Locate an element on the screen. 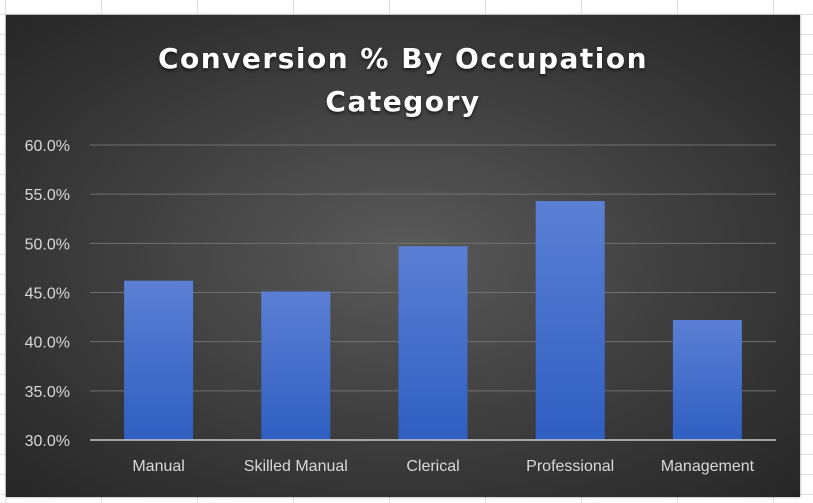 The width and height of the screenshot is (813, 503). bar-skilled-manual is located at coordinates (296, 365).